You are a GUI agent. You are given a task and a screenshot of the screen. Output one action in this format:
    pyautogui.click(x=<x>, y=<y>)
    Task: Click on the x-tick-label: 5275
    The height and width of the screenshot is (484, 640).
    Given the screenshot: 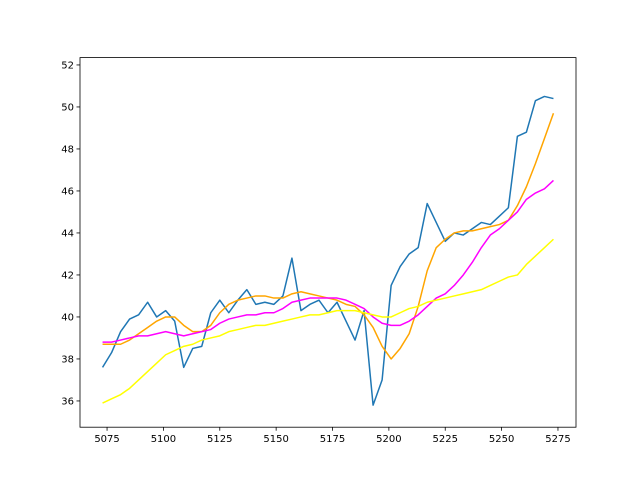 What is the action you would take?
    pyautogui.click(x=557, y=439)
    